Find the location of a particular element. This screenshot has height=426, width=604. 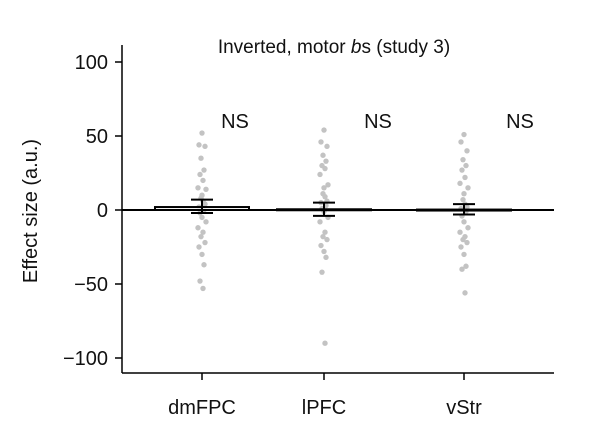

y-tick-label: −50 is located at coordinates (91, 285).